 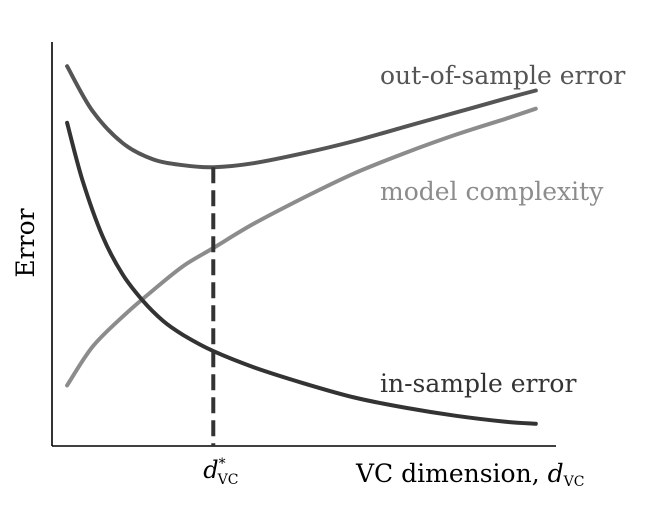 I want to click on optimum-label-subscript: VC, so click(x=228, y=480).